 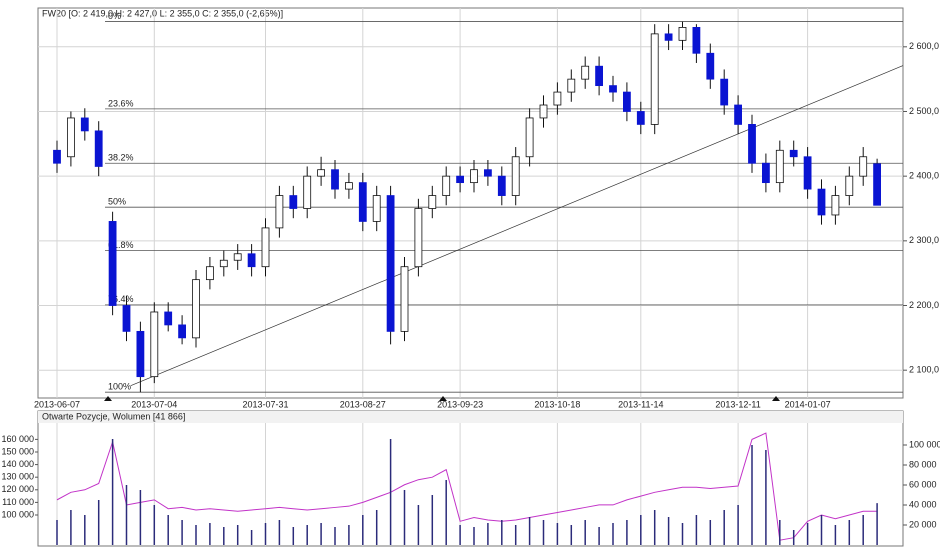 What do you see at coordinates (119, 387) in the screenshot?
I see `fib-label: 100%` at bounding box center [119, 387].